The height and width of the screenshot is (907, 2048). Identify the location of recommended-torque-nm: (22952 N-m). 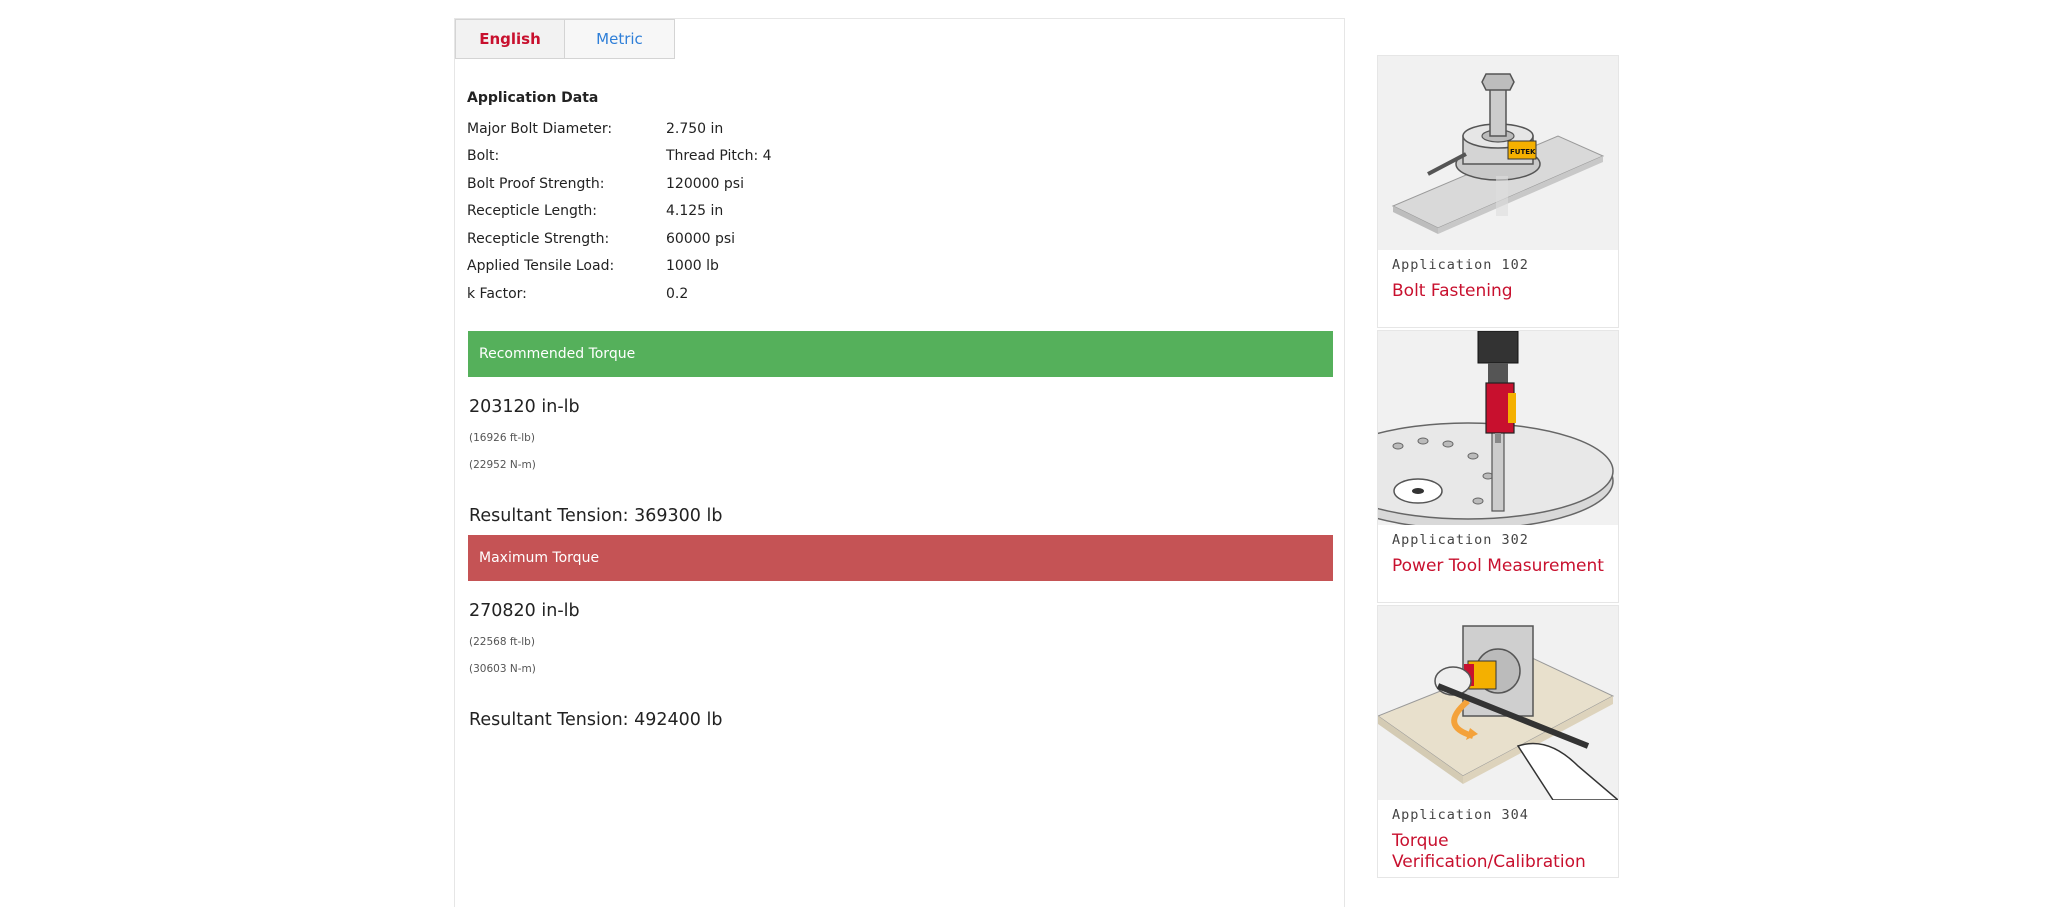
(502, 465).